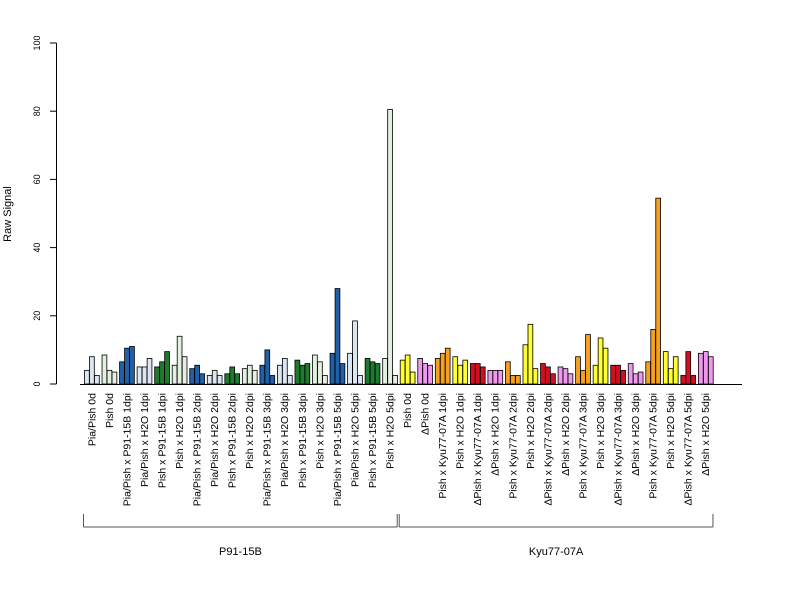 The height and width of the screenshot is (605, 800). I want to click on y-tick-label: 40, so click(37, 248).